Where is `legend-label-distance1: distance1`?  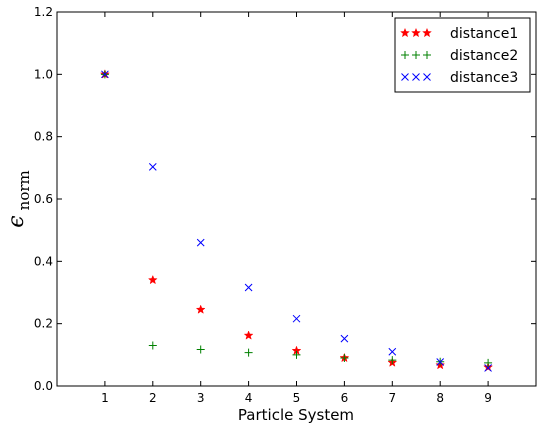 legend-label-distance1: distance1 is located at coordinates (484, 34).